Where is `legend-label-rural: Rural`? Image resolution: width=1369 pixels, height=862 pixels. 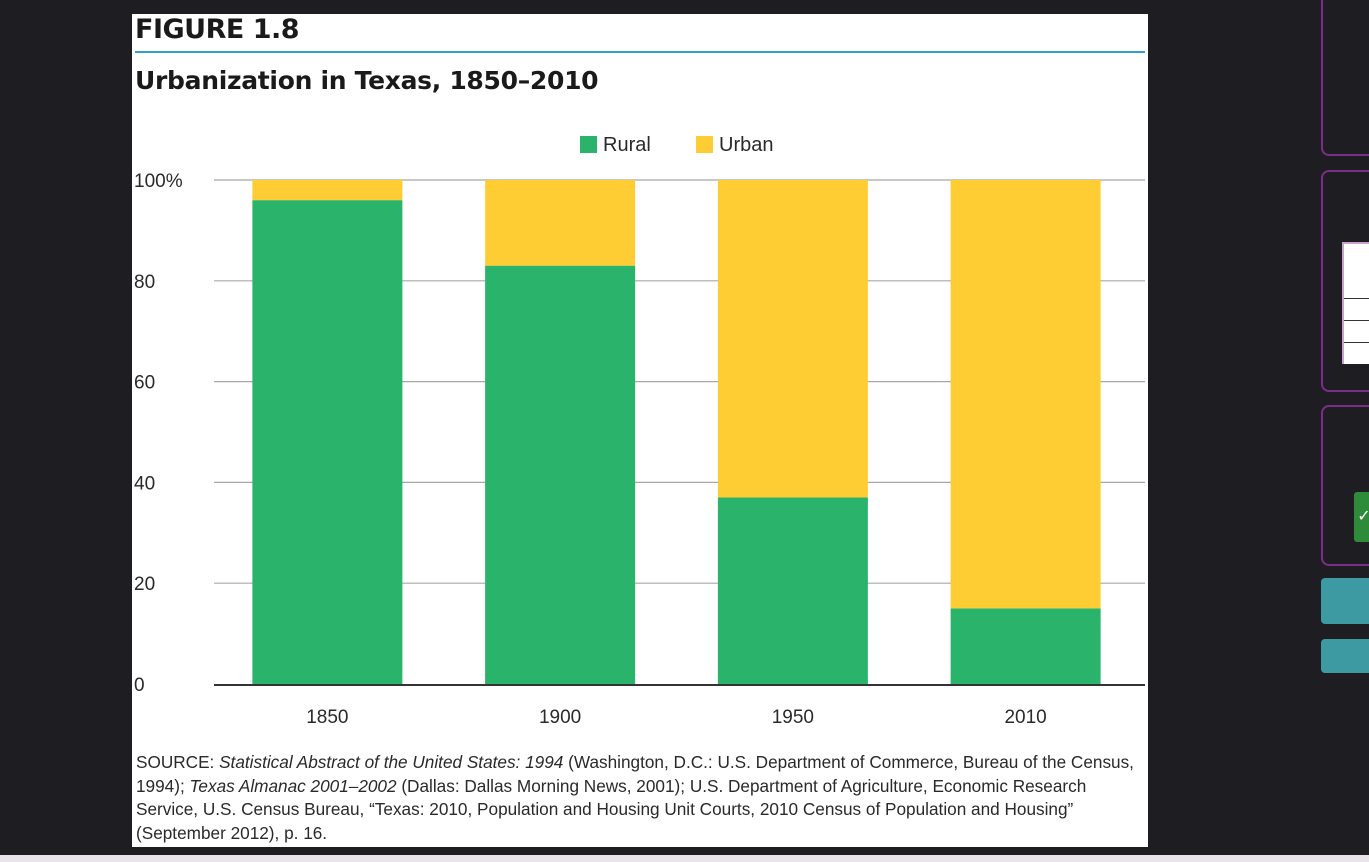 legend-label-rural: Rural is located at coordinates (627, 145).